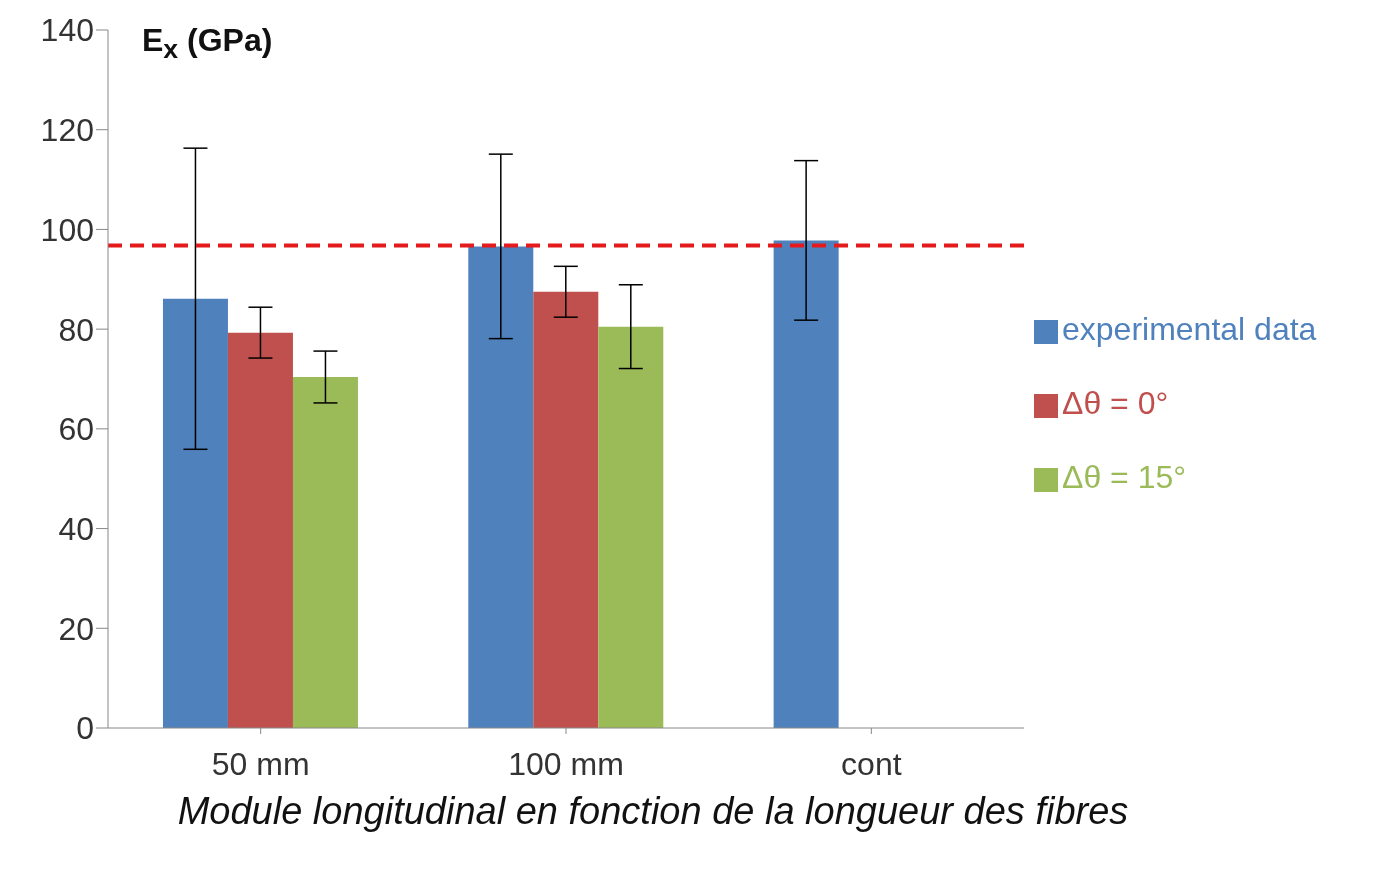 The height and width of the screenshot is (872, 1392). Describe the element at coordinates (76, 528) in the screenshot. I see `y-tick-label: 40` at that location.